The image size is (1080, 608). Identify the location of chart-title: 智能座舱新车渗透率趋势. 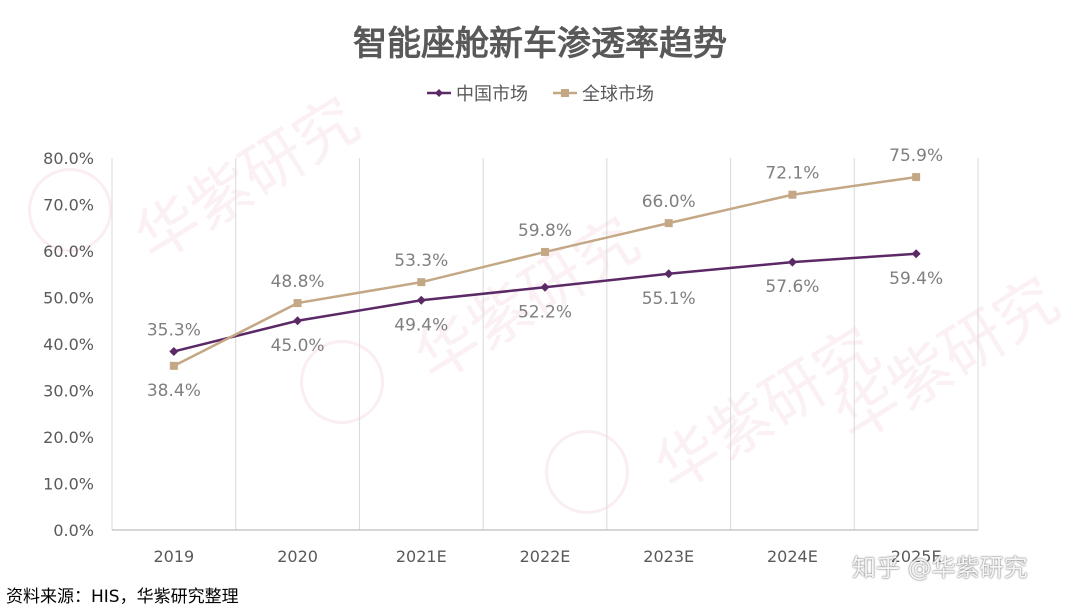
(540, 44).